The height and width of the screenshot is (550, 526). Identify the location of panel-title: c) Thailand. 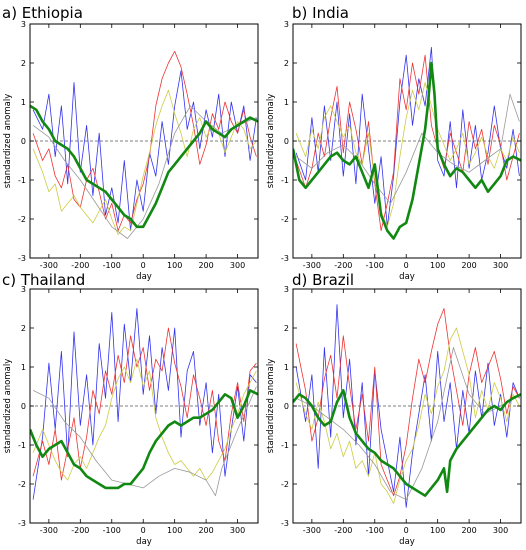
(43, 280).